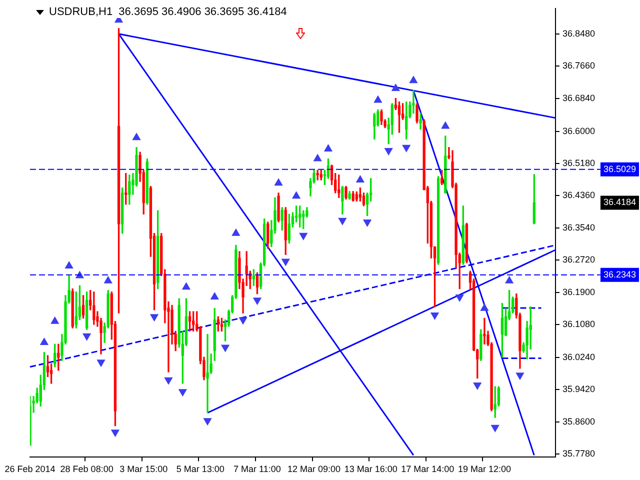 The image size is (640, 480). Describe the element at coordinates (87, 469) in the screenshot. I see `x-tick-label: 28 Feb 08:00` at that location.